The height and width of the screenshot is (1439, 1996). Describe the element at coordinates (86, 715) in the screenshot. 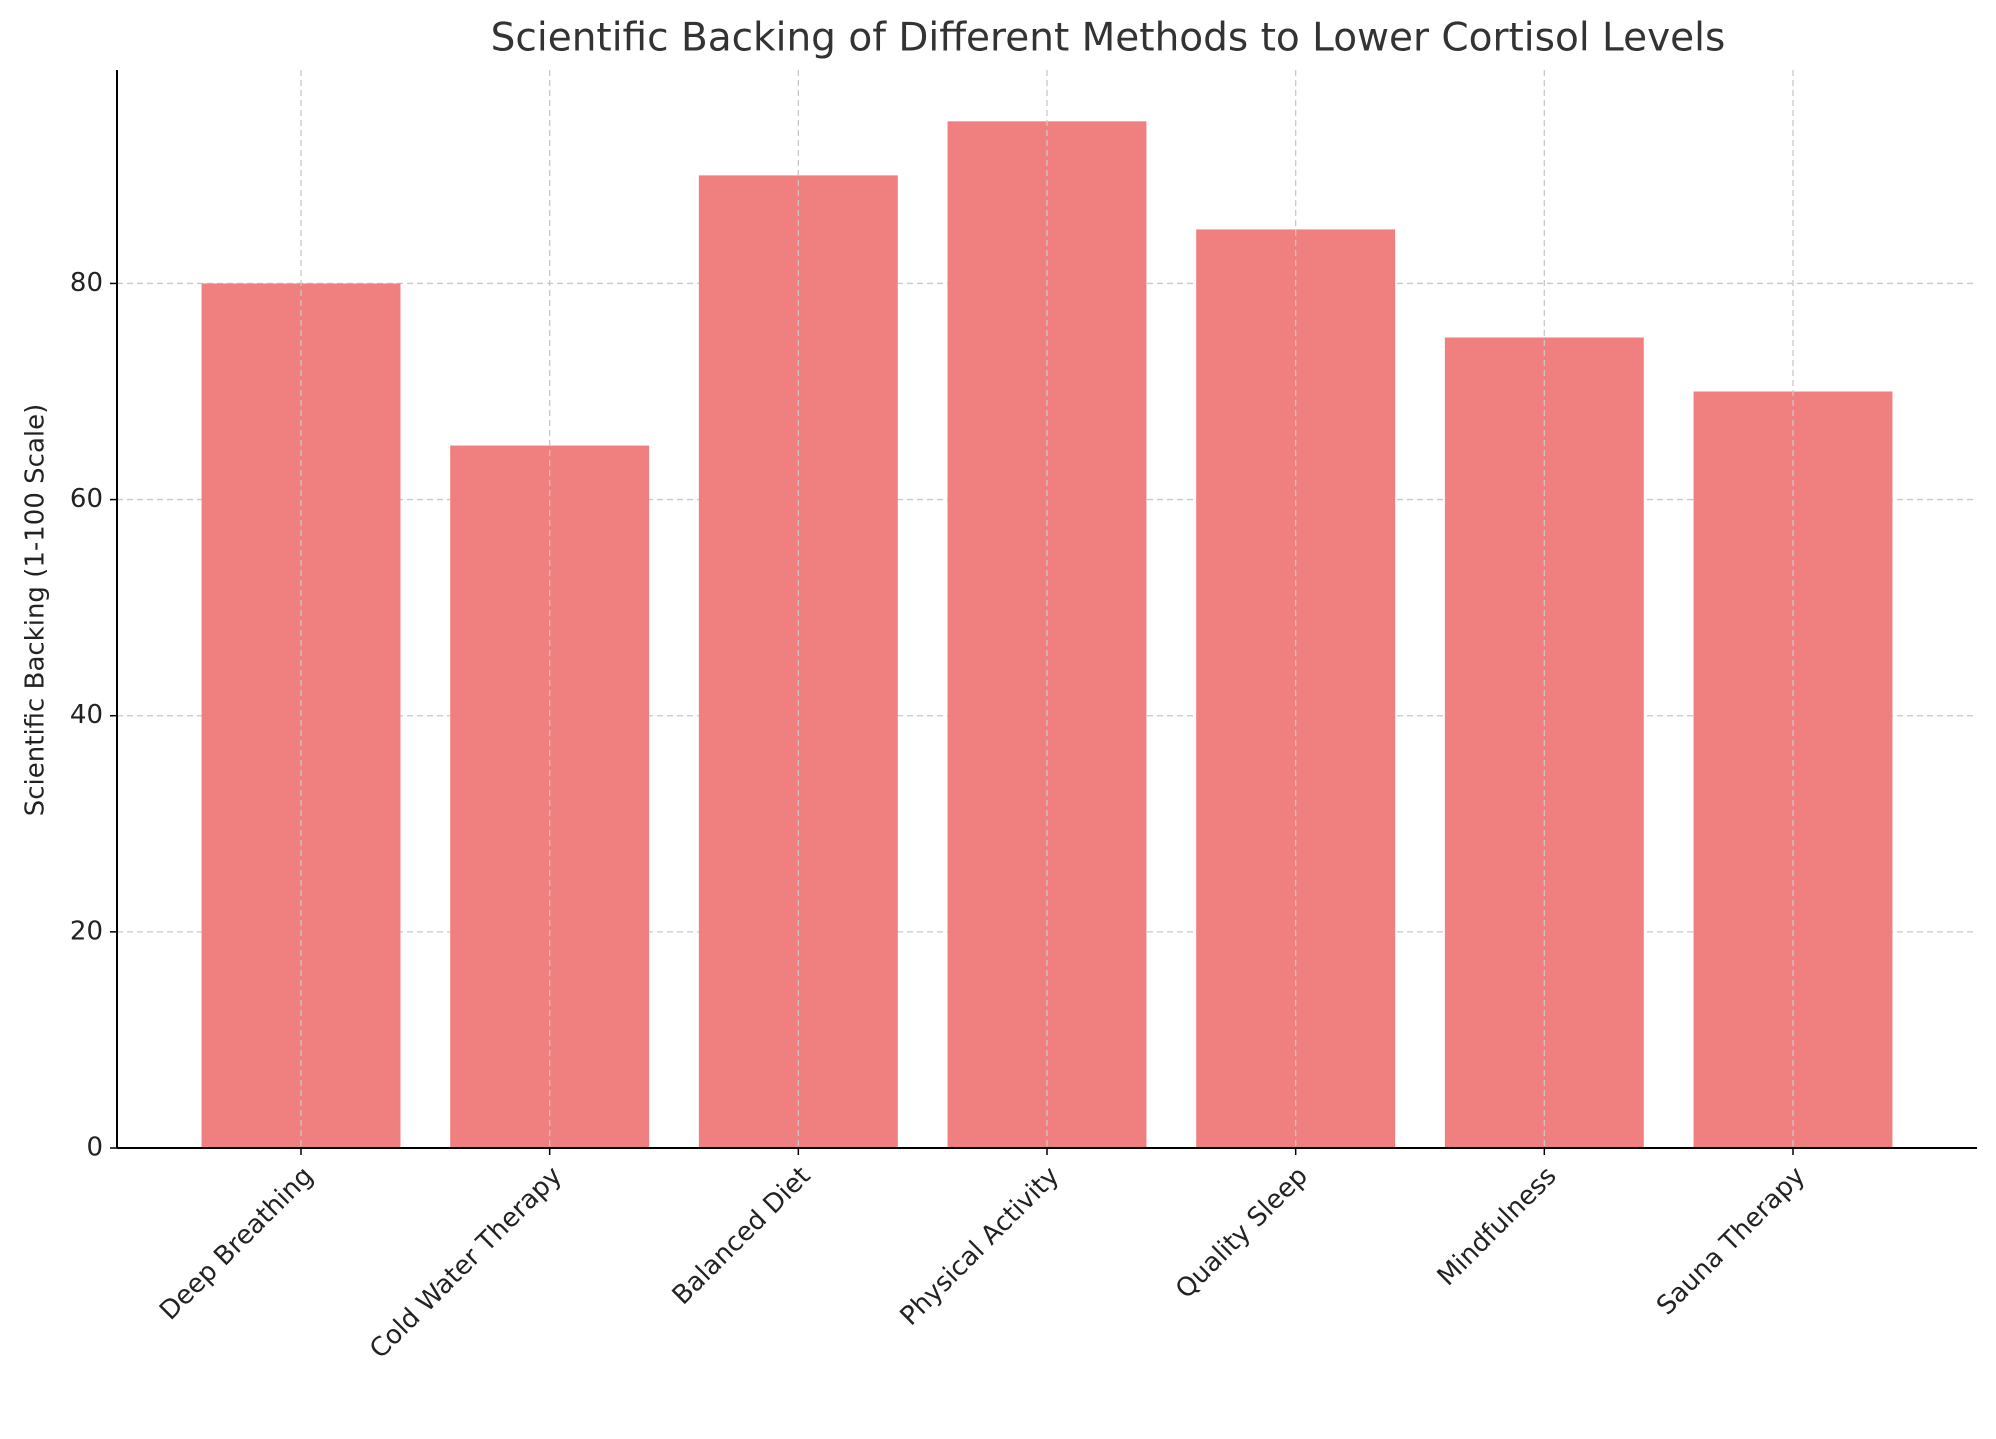

I see `y-tick-label: 40` at that location.